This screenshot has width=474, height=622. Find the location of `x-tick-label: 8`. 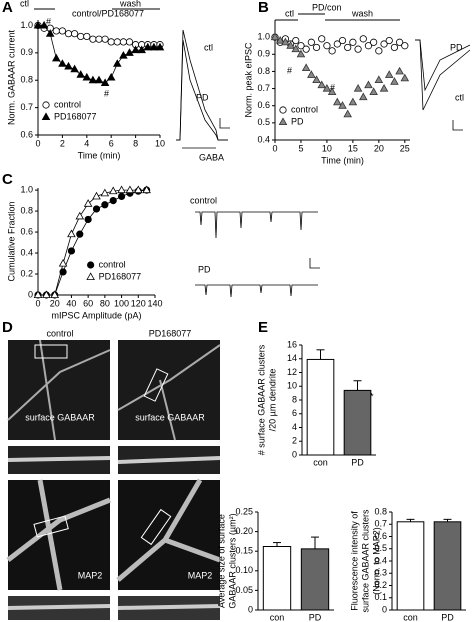

x-tick-label: 8 is located at coordinates (135, 143).